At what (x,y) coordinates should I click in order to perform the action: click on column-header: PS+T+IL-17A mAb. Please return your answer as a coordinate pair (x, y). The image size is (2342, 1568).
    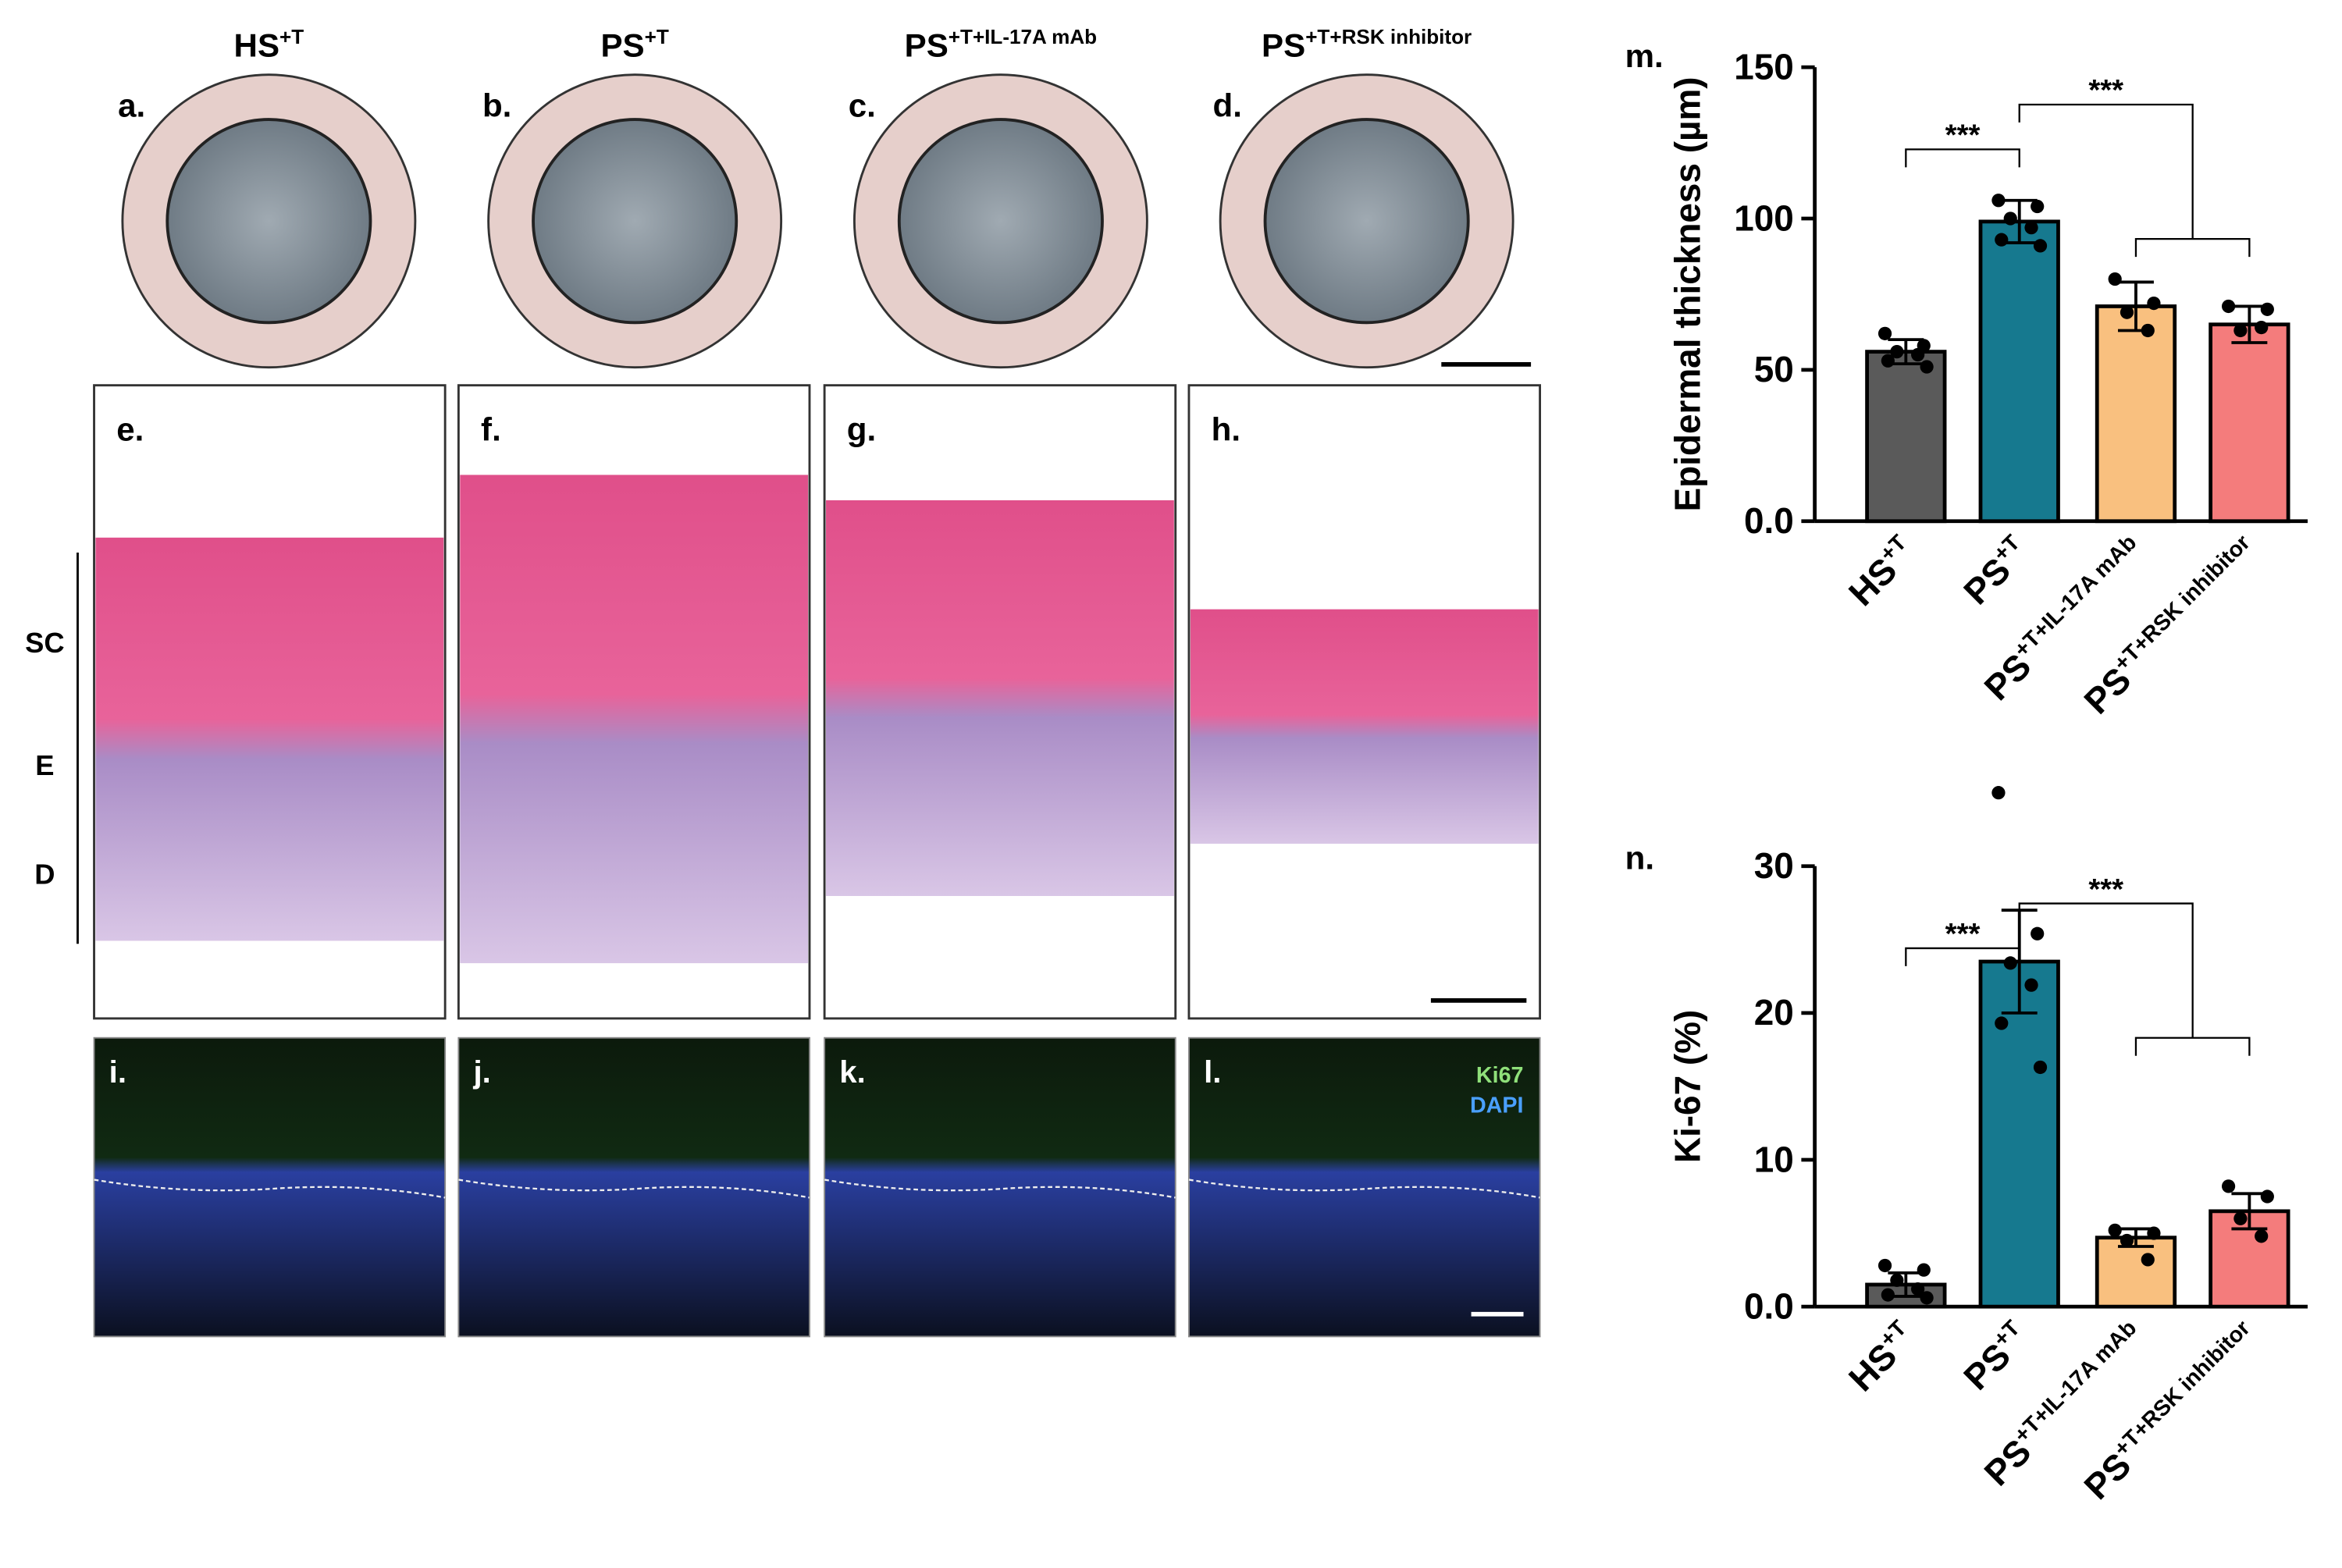
    Looking at the image, I should click on (1001, 44).